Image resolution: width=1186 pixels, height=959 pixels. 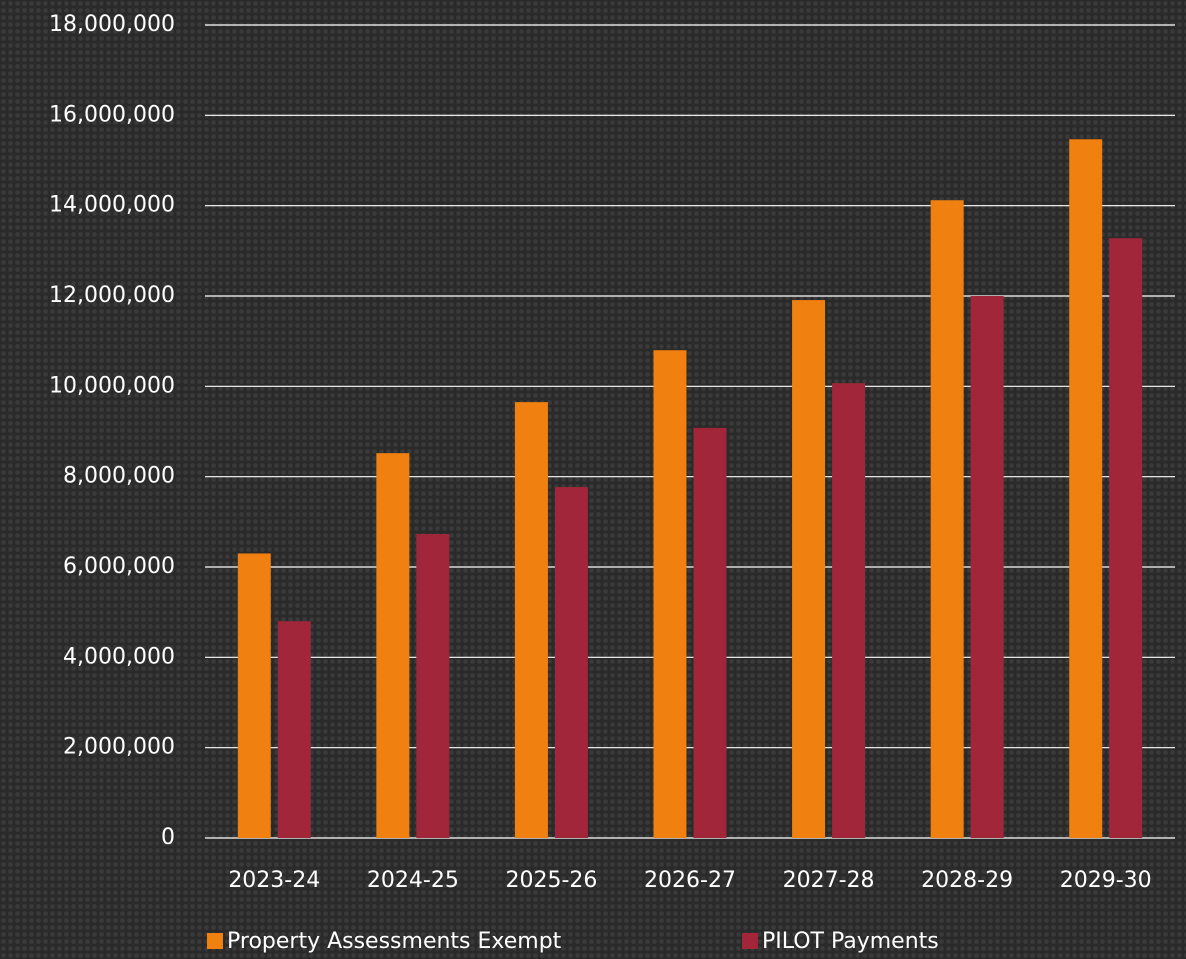 What do you see at coordinates (112, 205) in the screenshot?
I see `y-tick-label: 14,000,000` at bounding box center [112, 205].